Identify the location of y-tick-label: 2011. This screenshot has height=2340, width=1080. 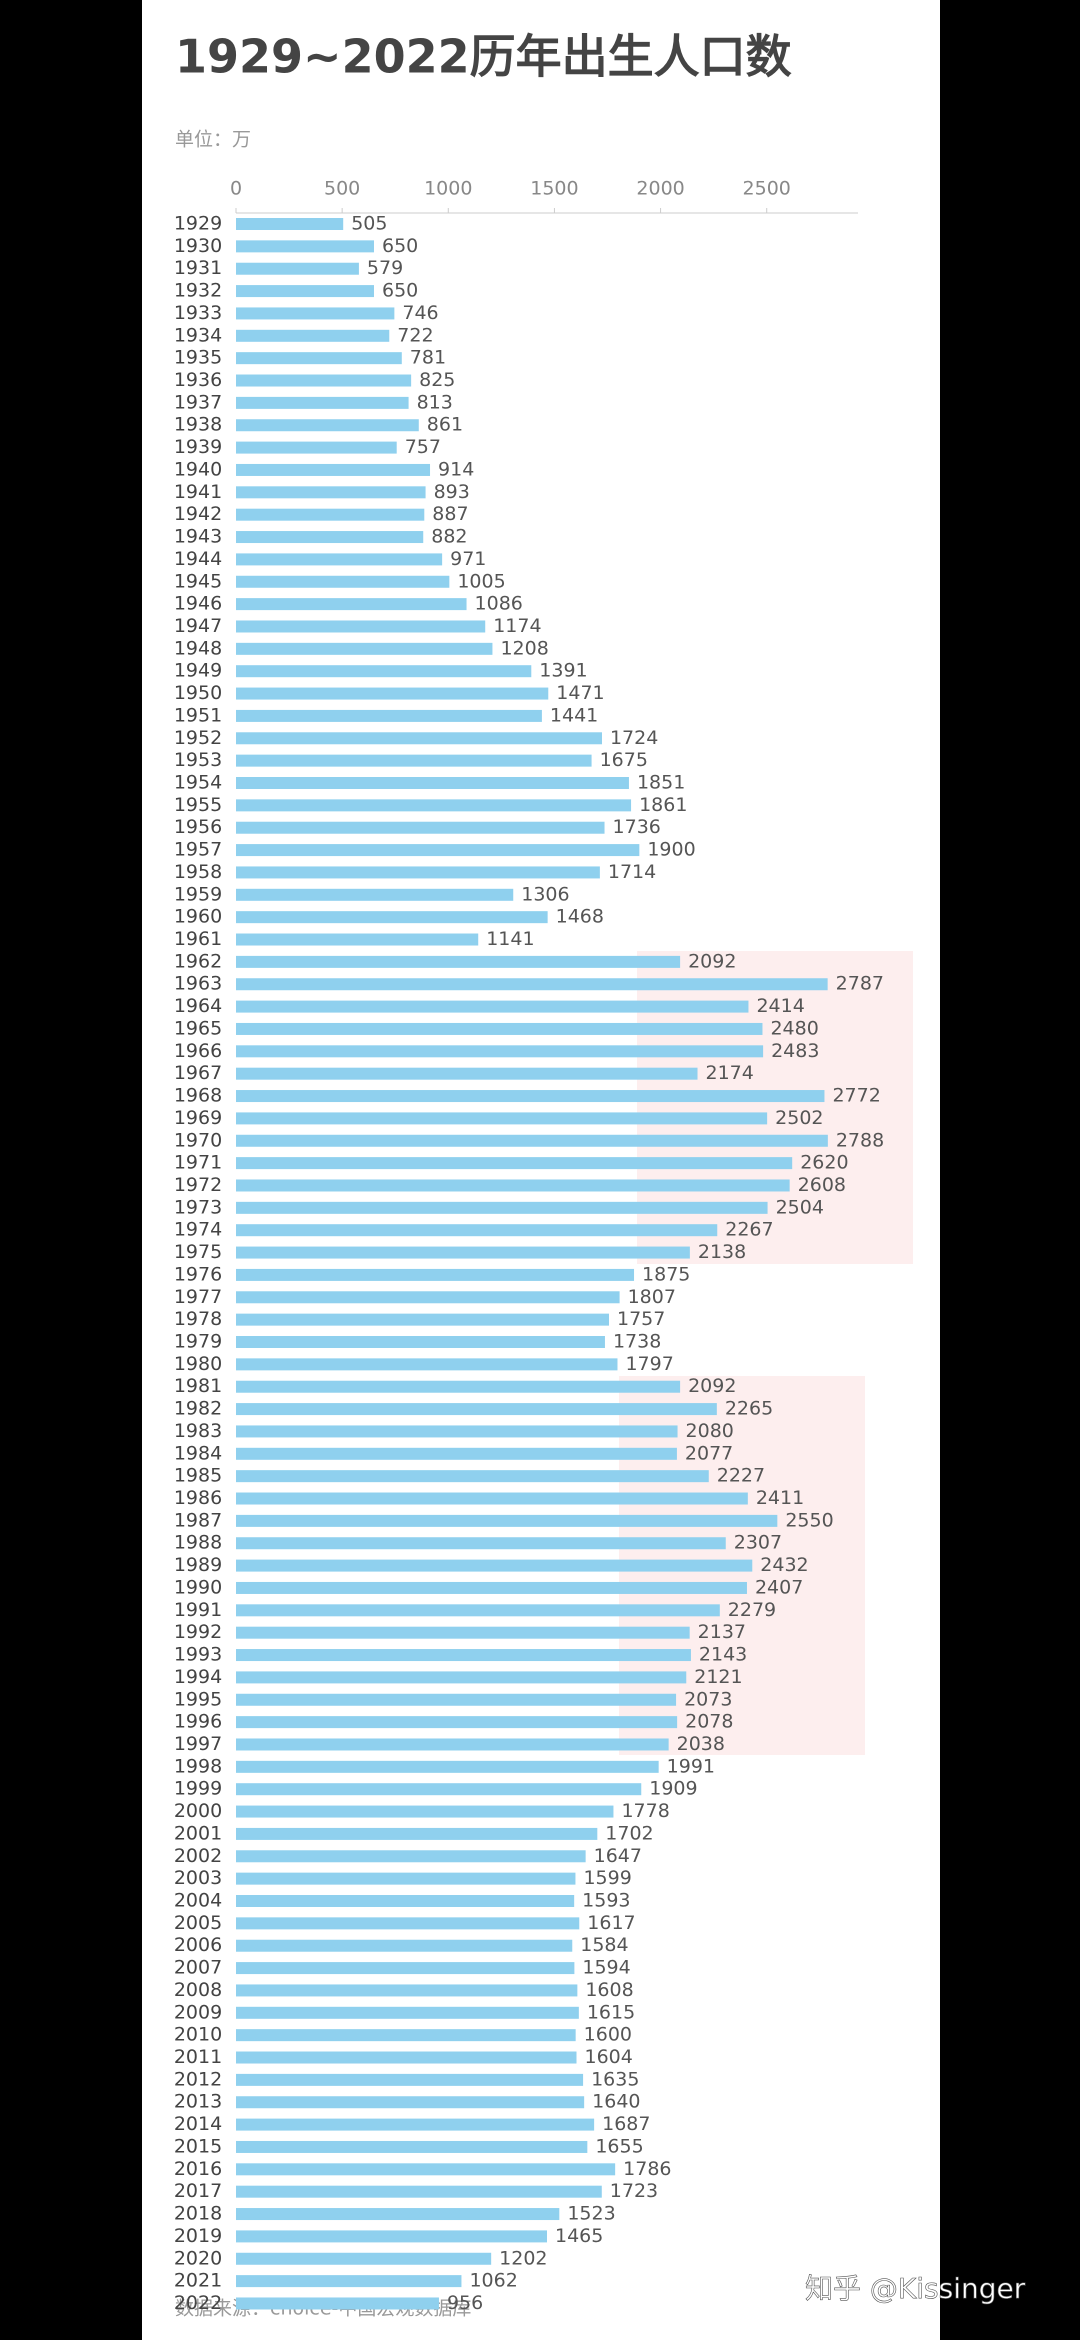
(198, 2057).